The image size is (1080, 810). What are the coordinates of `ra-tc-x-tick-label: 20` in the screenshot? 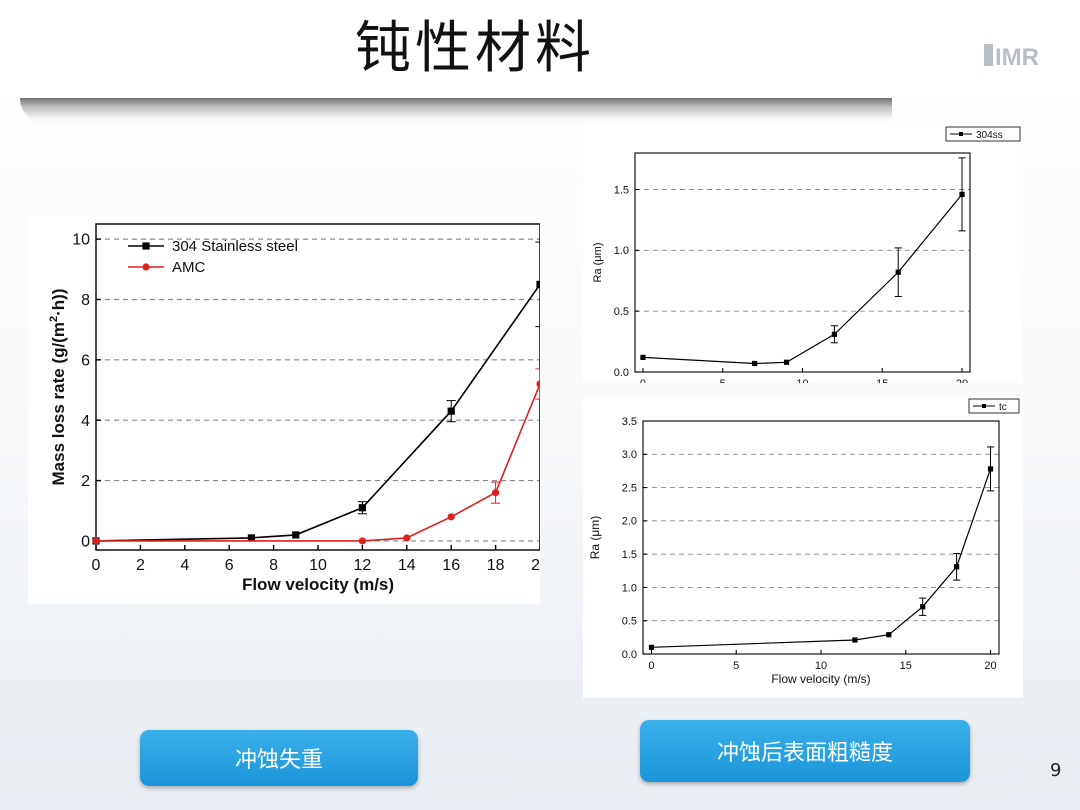 It's located at (990, 666).